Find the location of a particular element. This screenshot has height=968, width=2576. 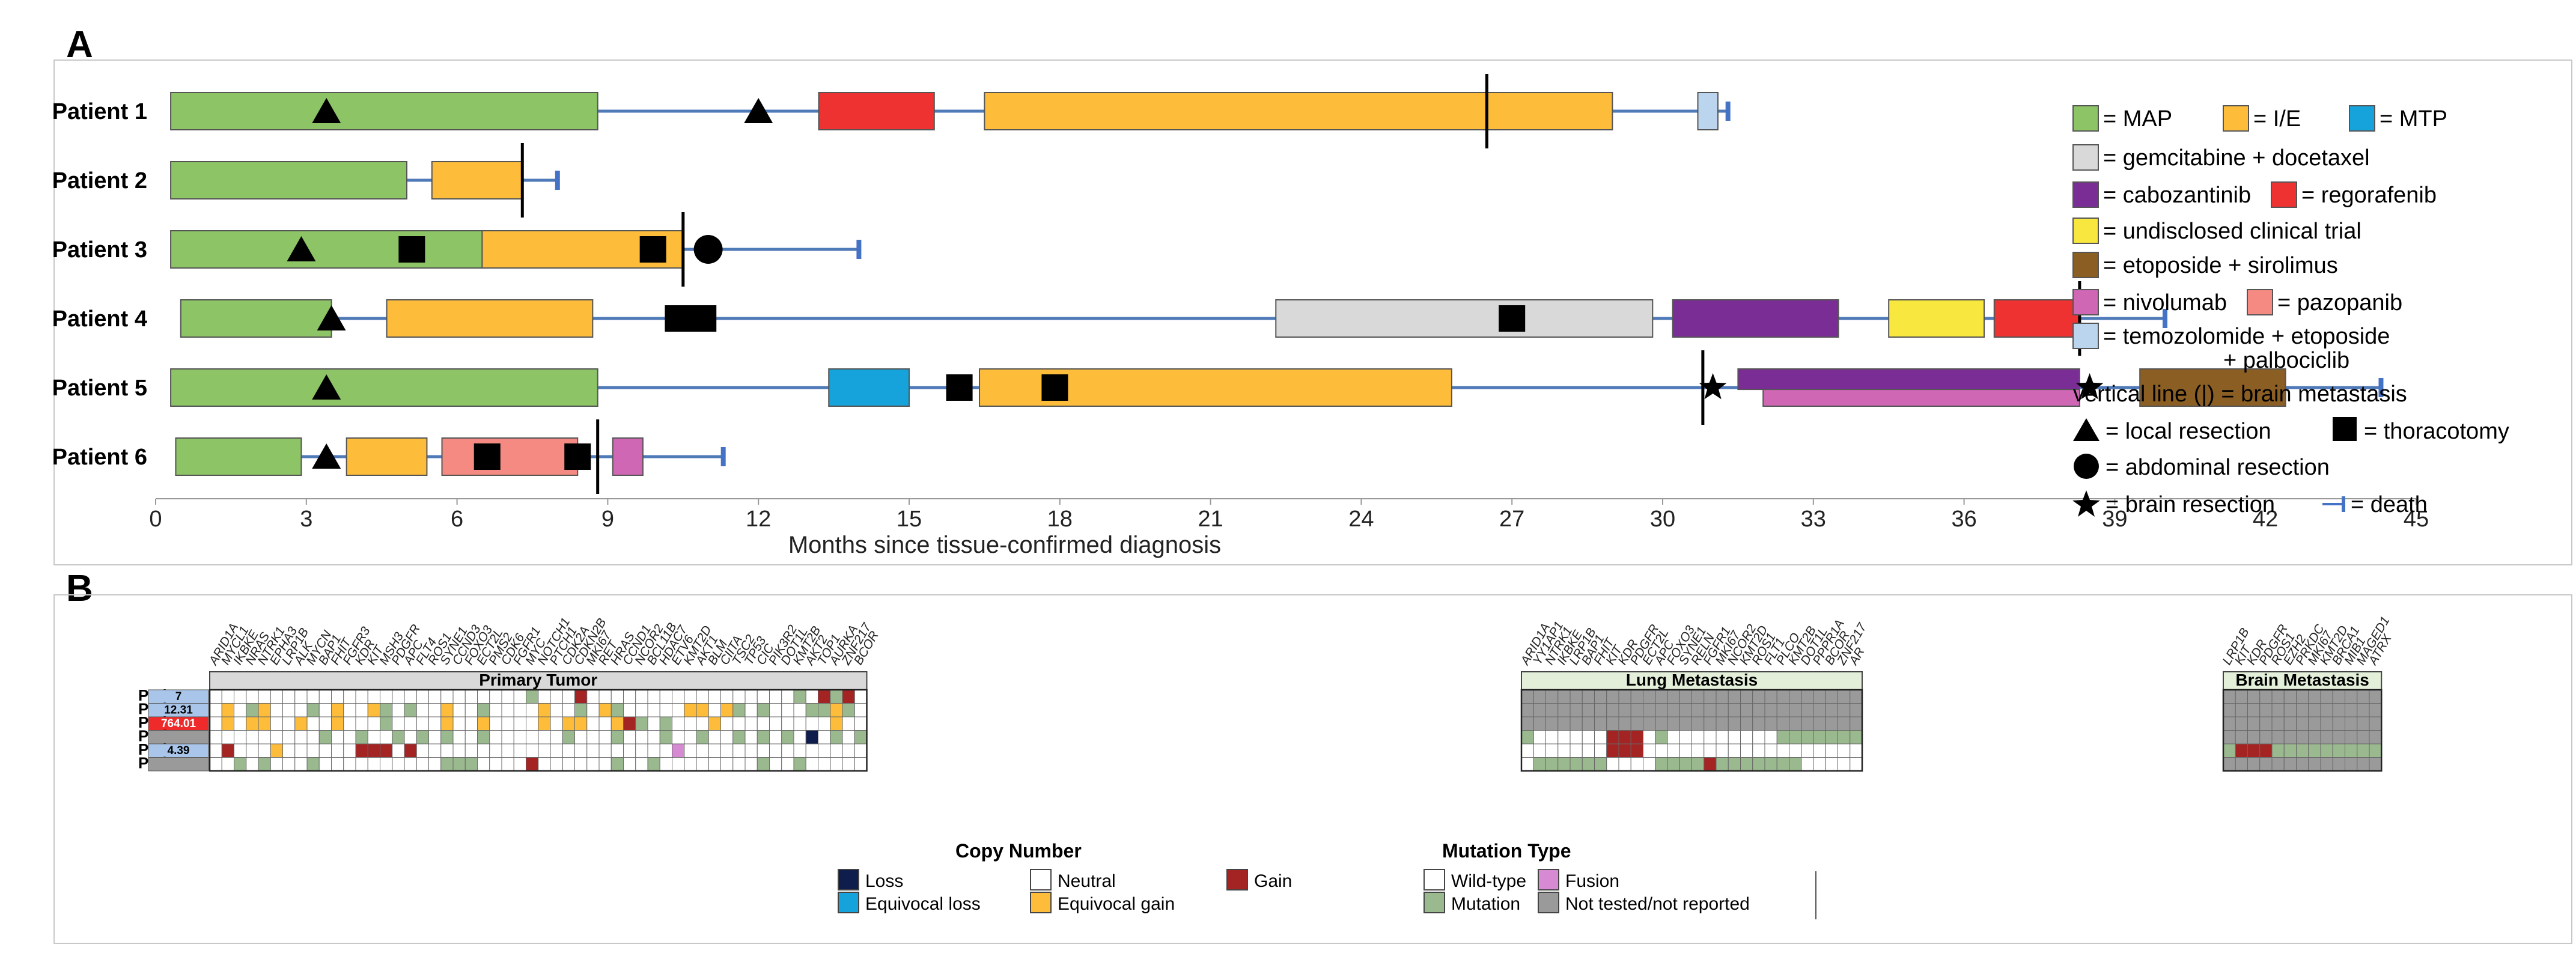

legend-label-gain: Gain is located at coordinates (1273, 881).